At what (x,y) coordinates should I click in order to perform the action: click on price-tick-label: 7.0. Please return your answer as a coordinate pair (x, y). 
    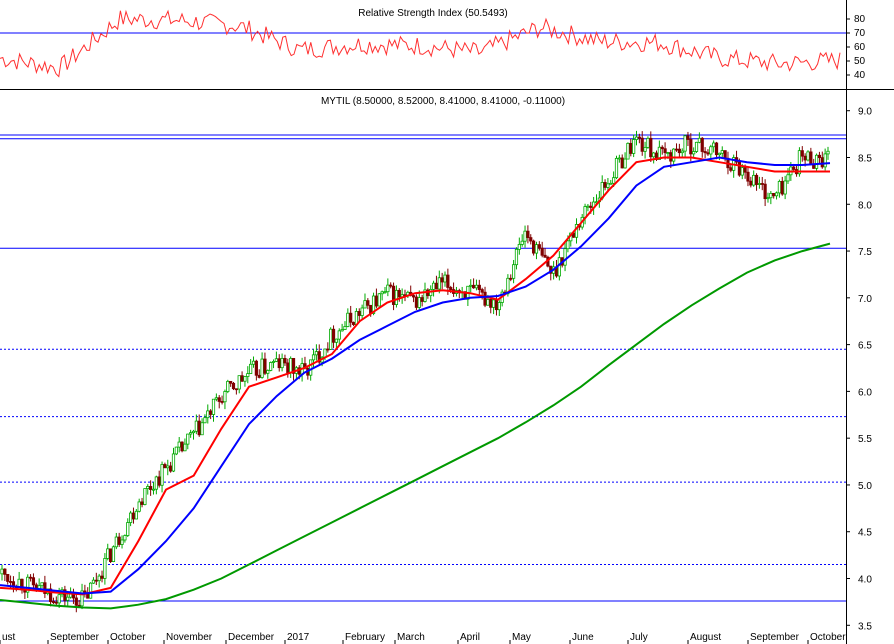
    Looking at the image, I should click on (865, 299).